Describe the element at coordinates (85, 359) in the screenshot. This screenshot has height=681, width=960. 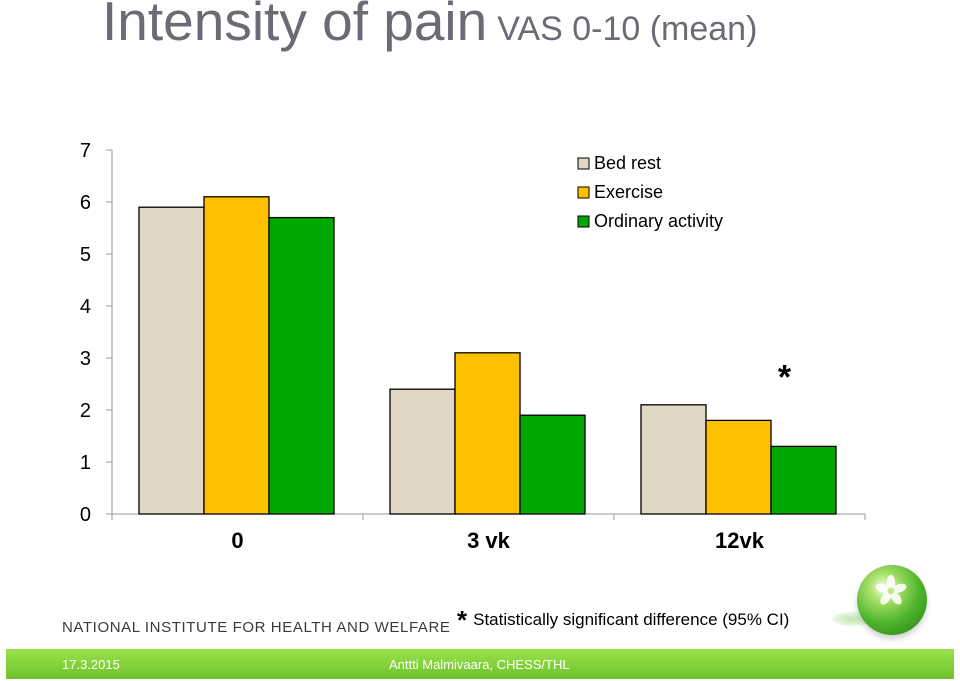
I see `y-tick-label-3: 3` at that location.